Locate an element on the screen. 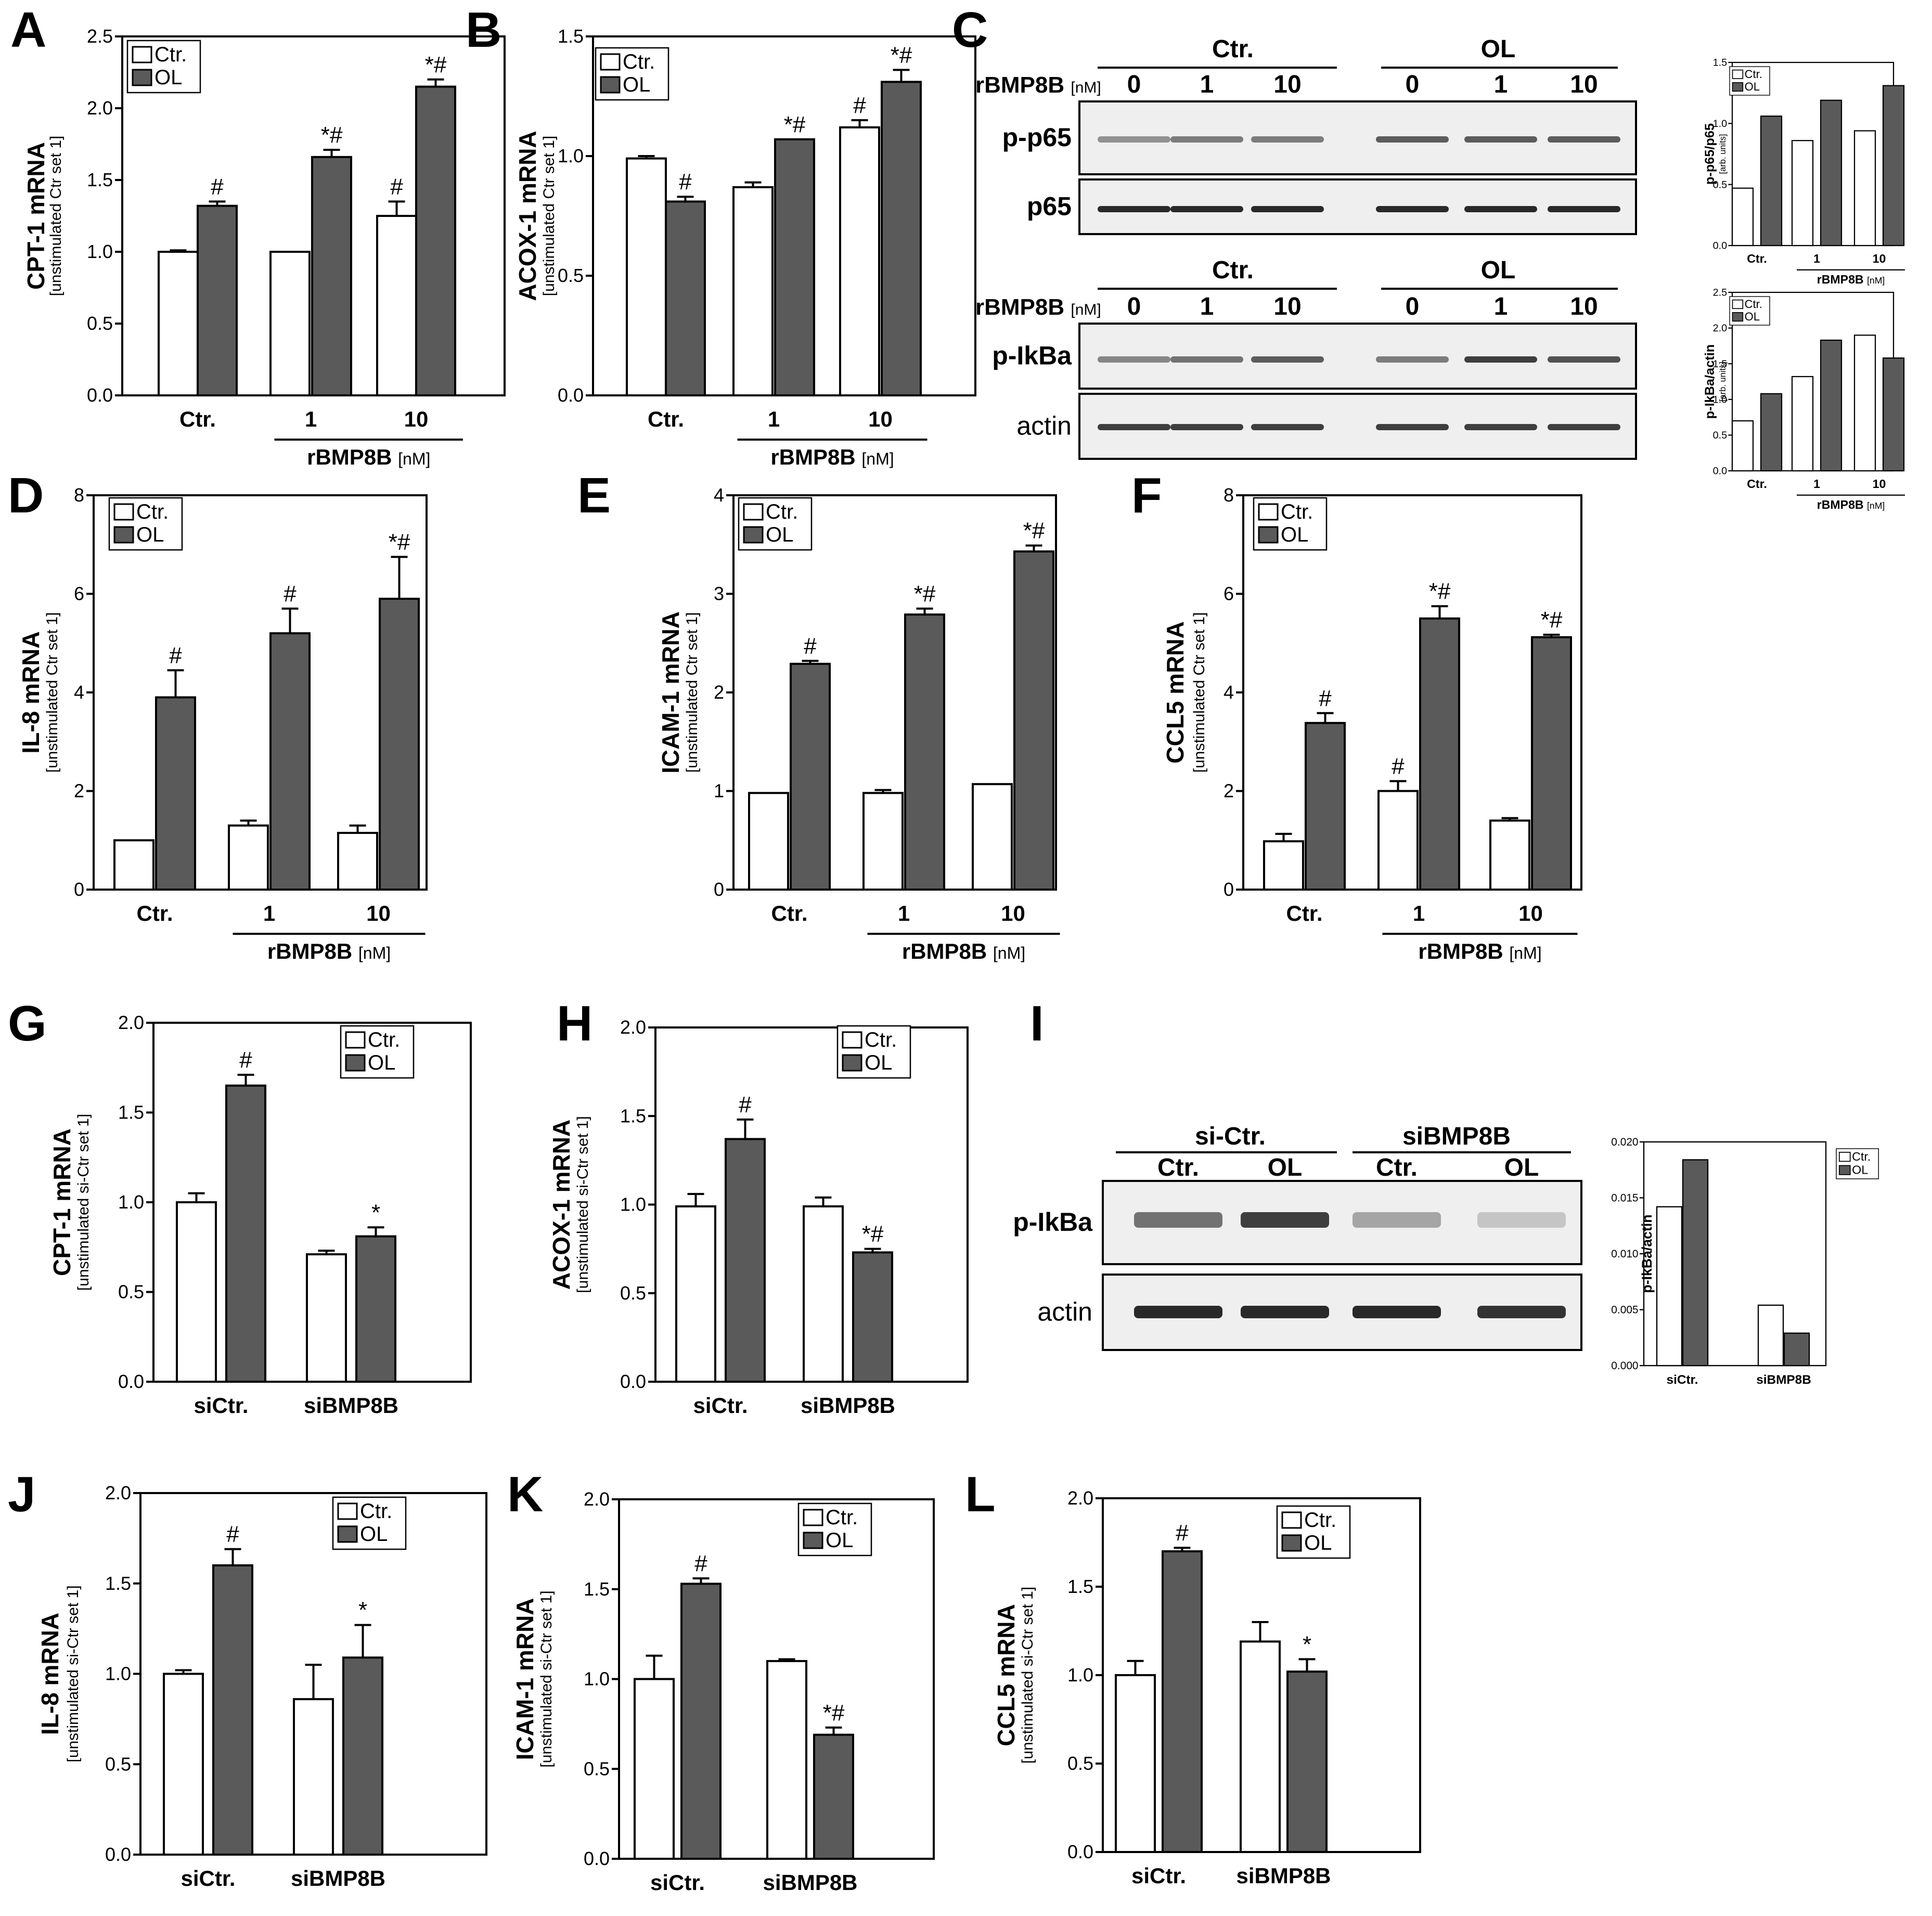  y-axis-label: IL-8 mRNA is located at coordinates (49, 1674).